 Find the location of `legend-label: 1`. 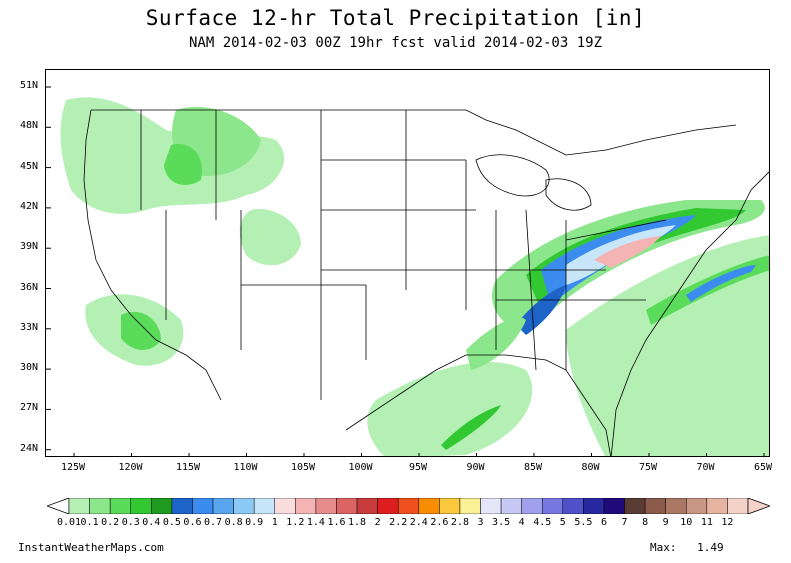

legend-label: 1 is located at coordinates (274, 522).